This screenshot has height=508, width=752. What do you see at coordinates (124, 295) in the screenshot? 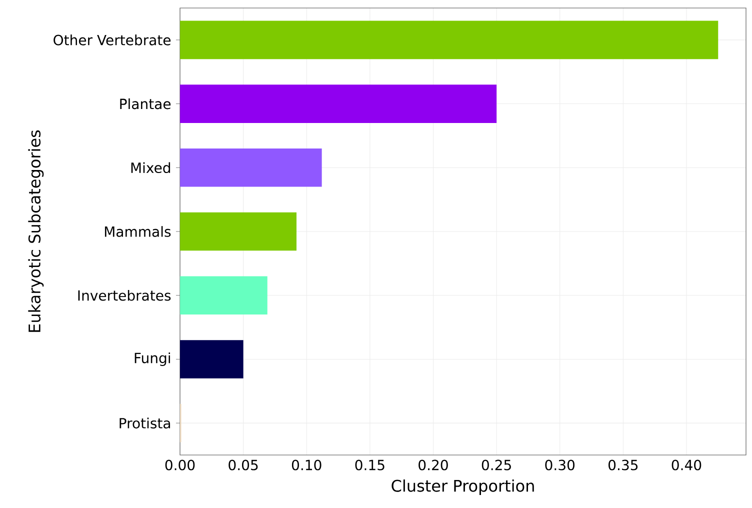
I see `y-tick-label: Invertebrates` at bounding box center [124, 295].